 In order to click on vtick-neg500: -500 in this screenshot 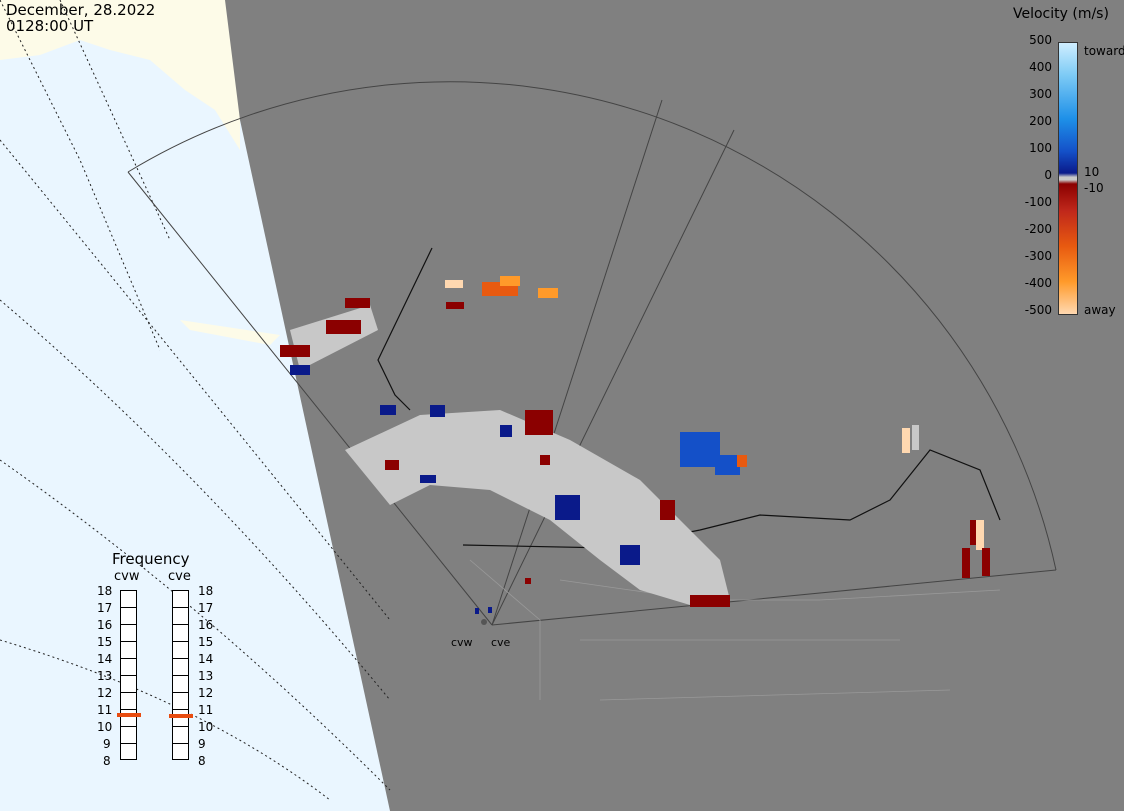, I will do `click(1038, 310)`.